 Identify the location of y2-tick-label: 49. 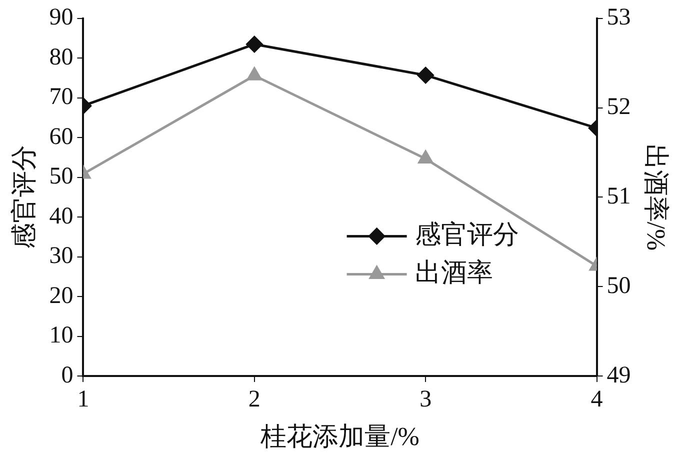
(618, 375).